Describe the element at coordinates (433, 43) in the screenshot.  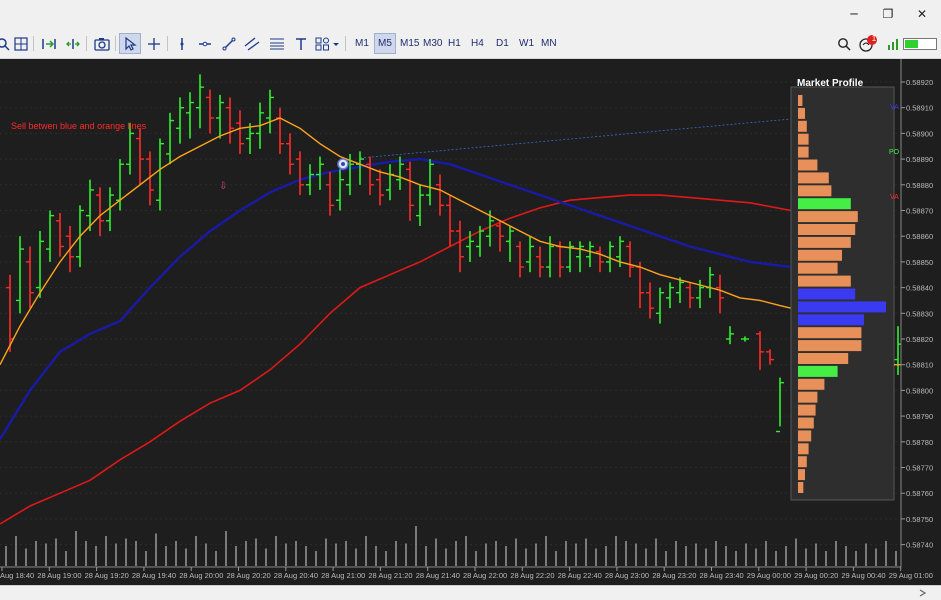
I see `timeframe-m30-button: M30` at that location.